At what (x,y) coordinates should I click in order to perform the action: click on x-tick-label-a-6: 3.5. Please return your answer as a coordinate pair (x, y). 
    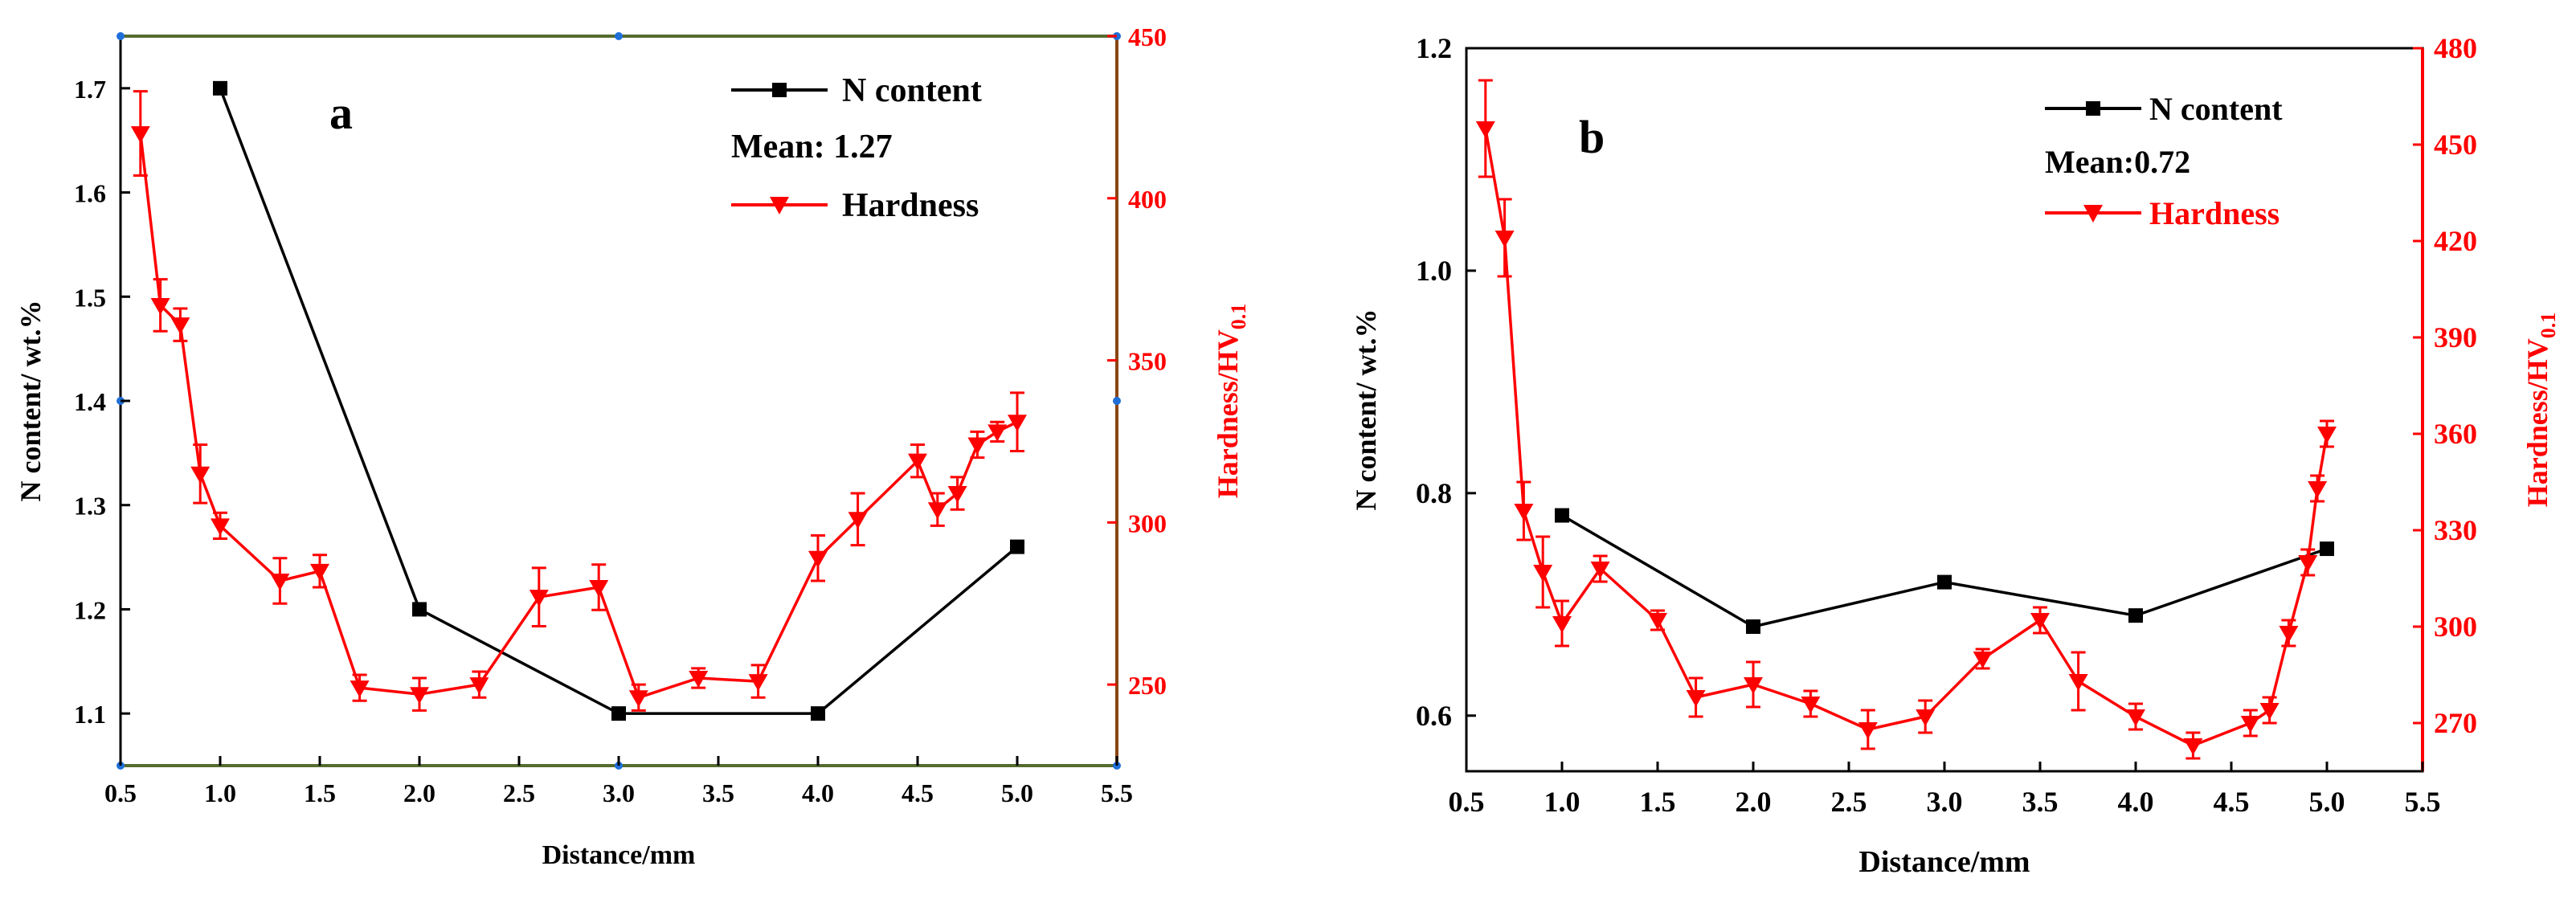
    Looking at the image, I should click on (718, 793).